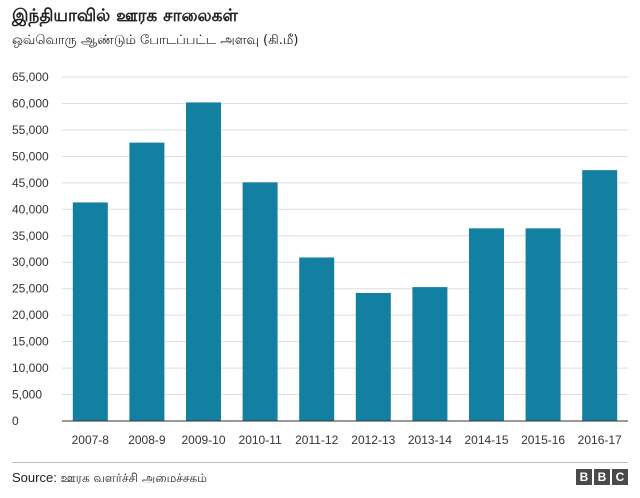  Describe the element at coordinates (584, 477) in the screenshot. I see `logo-letter-b1: B` at that location.